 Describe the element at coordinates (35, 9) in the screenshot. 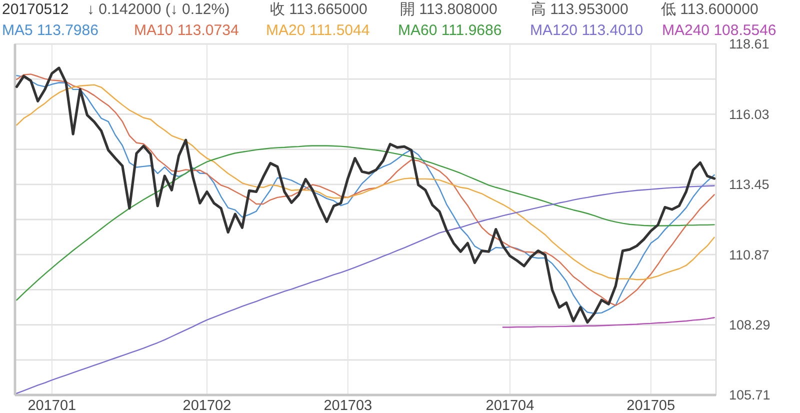

I see `annotation: 20170512` at that location.